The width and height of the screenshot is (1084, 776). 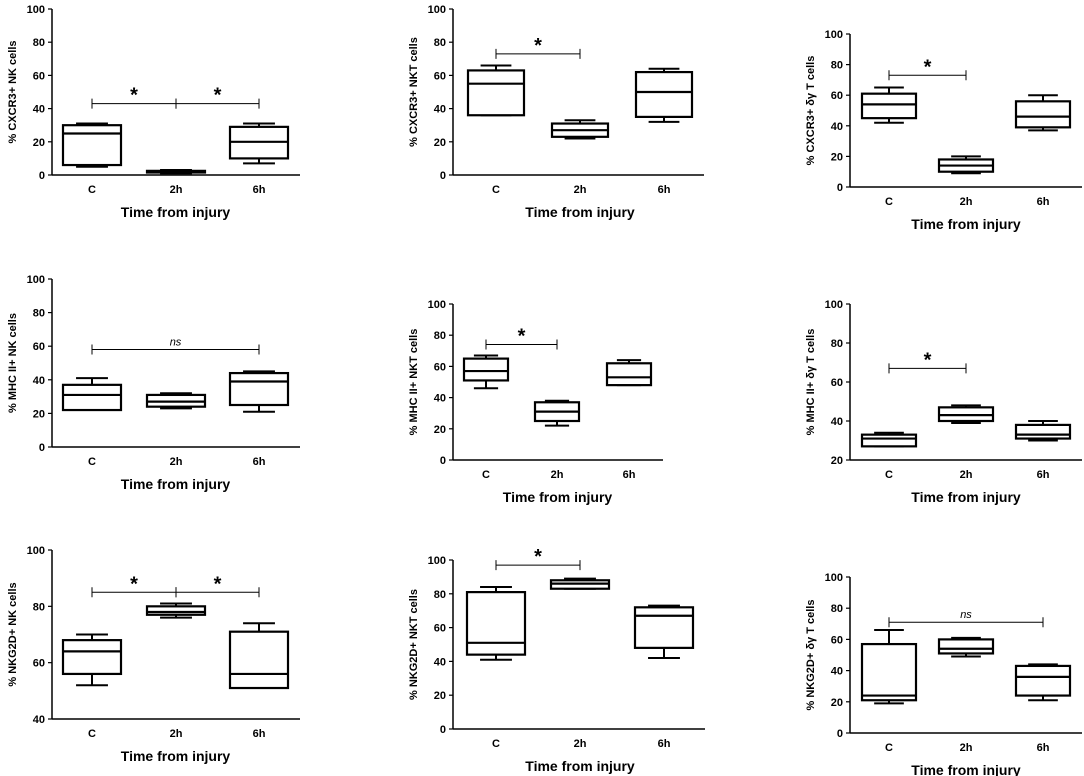 What do you see at coordinates (811, 382) in the screenshot?
I see `y-axis-title: % MHC II+ δγ T cells` at bounding box center [811, 382].